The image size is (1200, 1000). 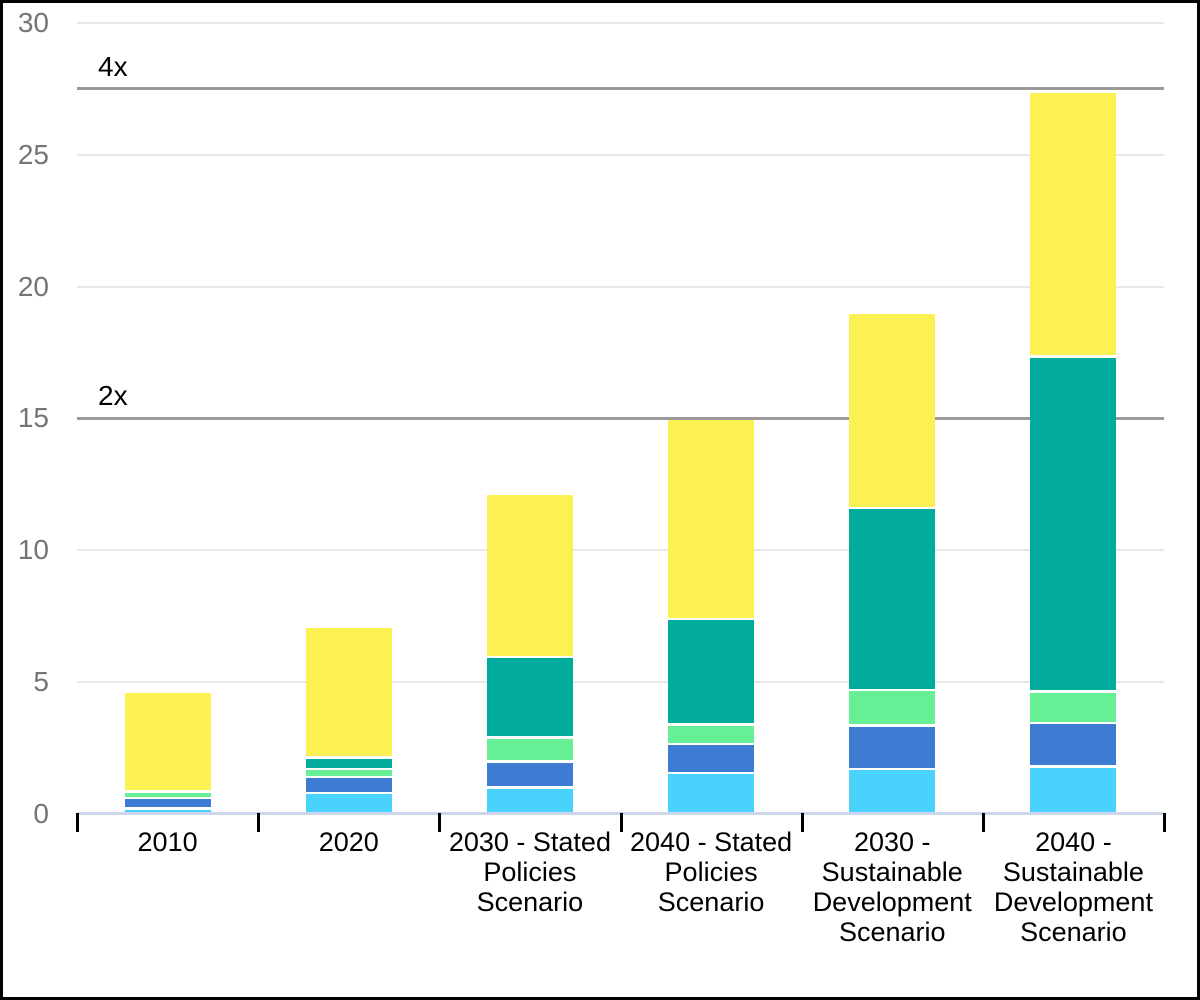 What do you see at coordinates (1073, 887) in the screenshot?
I see `x-axis-label: 2040 - Sustainable Development Scenario` at bounding box center [1073, 887].